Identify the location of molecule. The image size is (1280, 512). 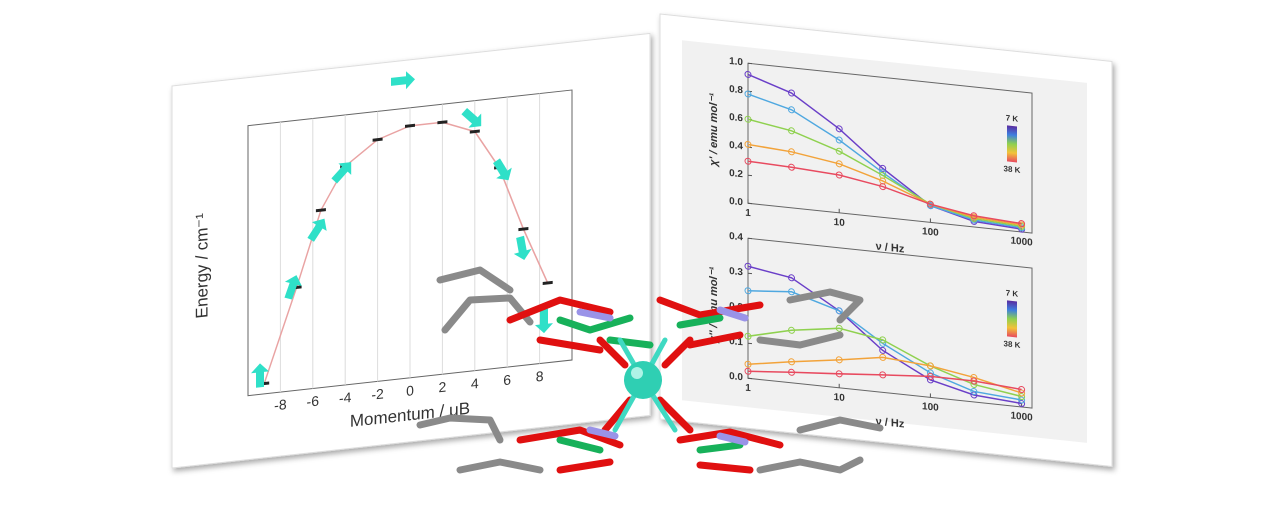
(650, 370).